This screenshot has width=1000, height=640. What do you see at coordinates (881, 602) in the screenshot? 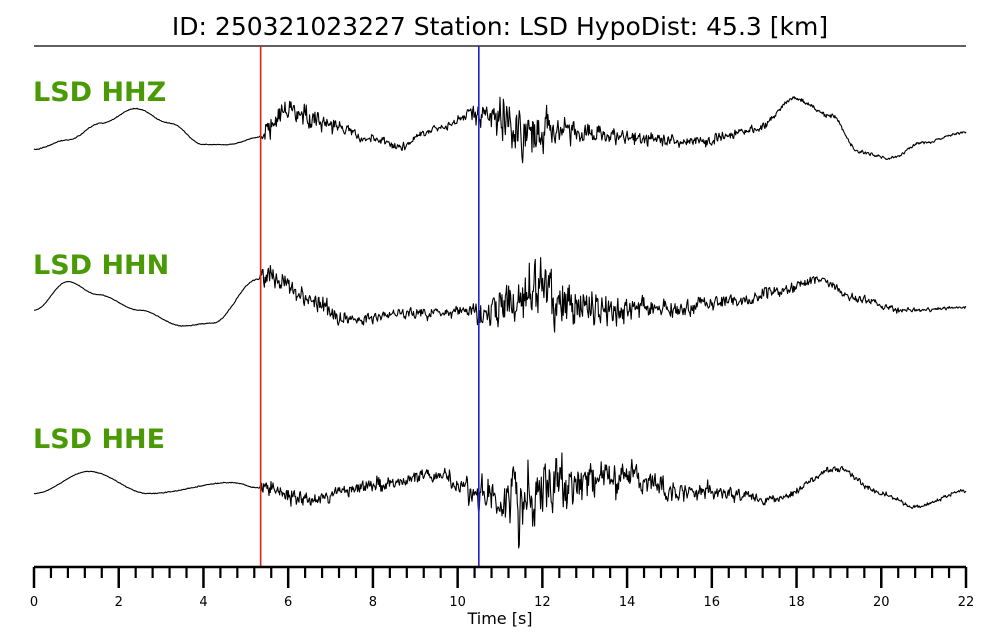
I see `x-tick-label: 20` at bounding box center [881, 602].